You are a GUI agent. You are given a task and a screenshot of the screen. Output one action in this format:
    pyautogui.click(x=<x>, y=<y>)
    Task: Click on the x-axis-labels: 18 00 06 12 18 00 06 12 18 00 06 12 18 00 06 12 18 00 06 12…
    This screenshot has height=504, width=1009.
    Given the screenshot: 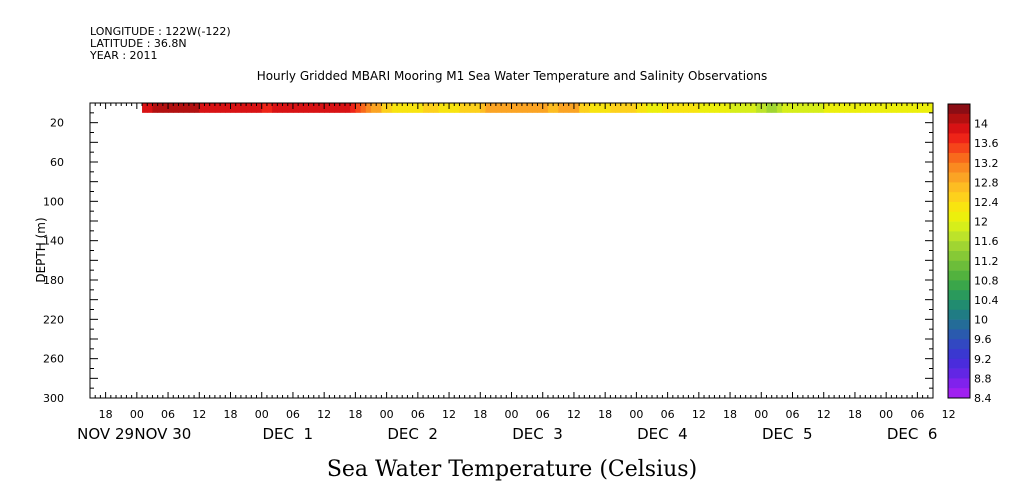 What is the action you would take?
    pyautogui.click(x=516, y=425)
    